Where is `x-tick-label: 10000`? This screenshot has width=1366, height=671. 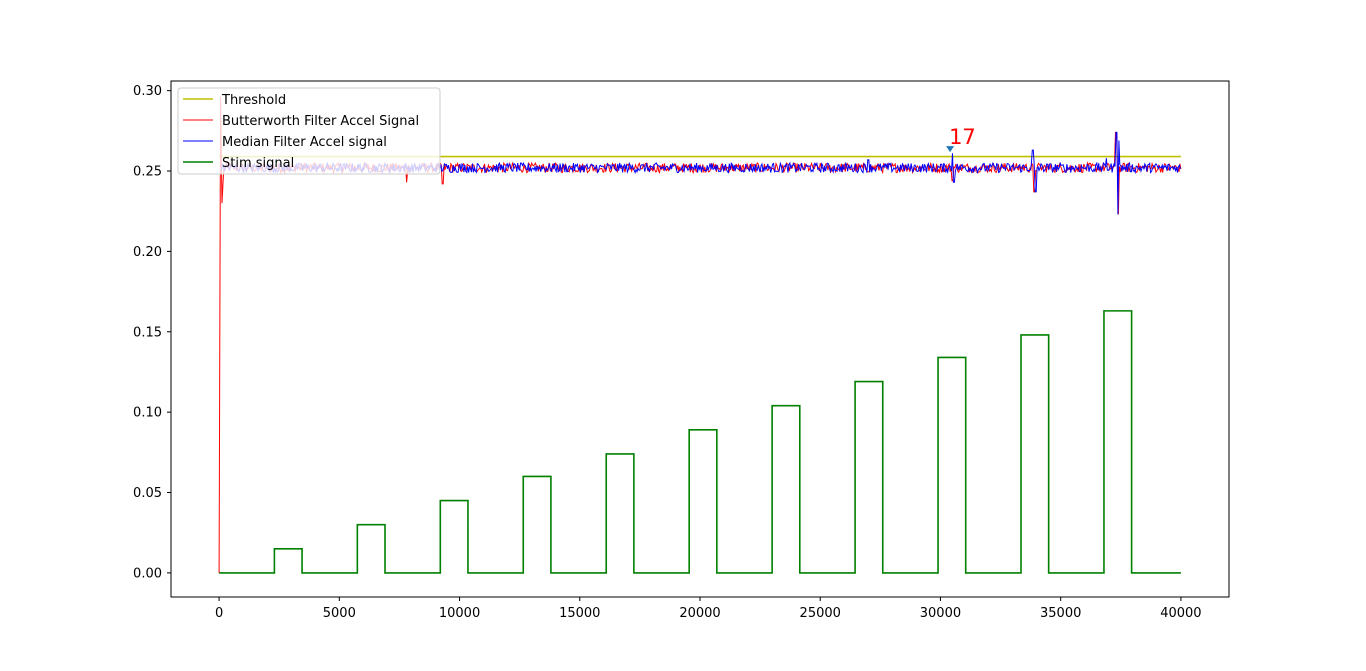
x-tick-label: 10000 is located at coordinates (459, 613).